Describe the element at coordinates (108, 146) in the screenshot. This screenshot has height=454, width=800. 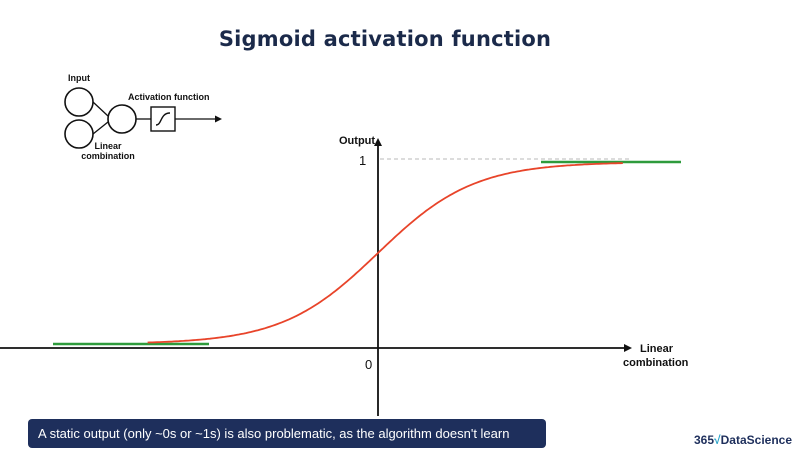
I see `linear-label-line1: Linear` at that location.